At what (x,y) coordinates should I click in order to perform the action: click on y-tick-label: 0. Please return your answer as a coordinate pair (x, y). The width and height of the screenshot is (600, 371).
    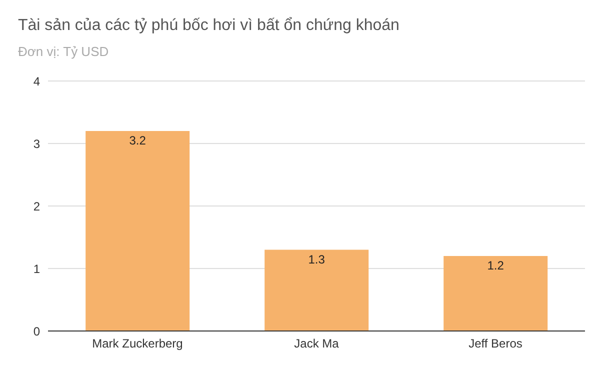
    Looking at the image, I should click on (36, 331).